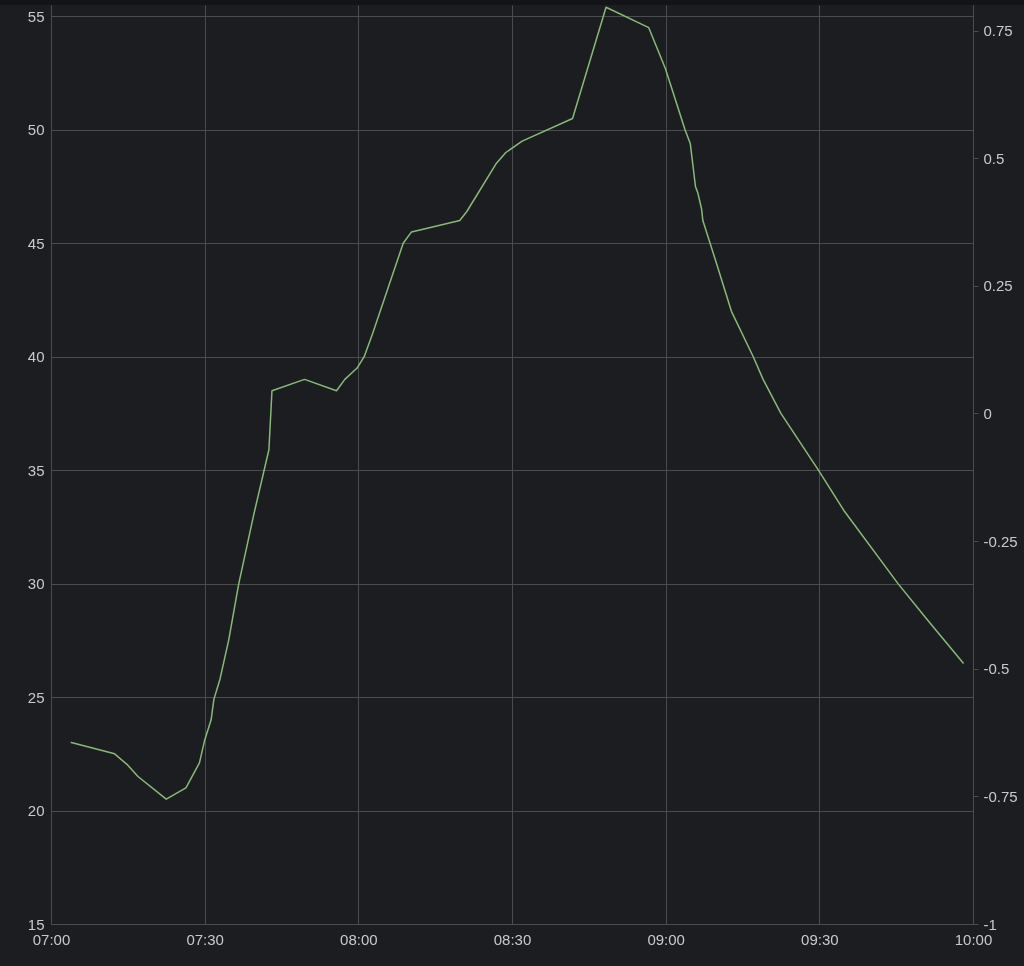 The height and width of the screenshot is (966, 1024). Describe the element at coordinates (51, 939) in the screenshot. I see `x-tick-label: 07:00` at that location.